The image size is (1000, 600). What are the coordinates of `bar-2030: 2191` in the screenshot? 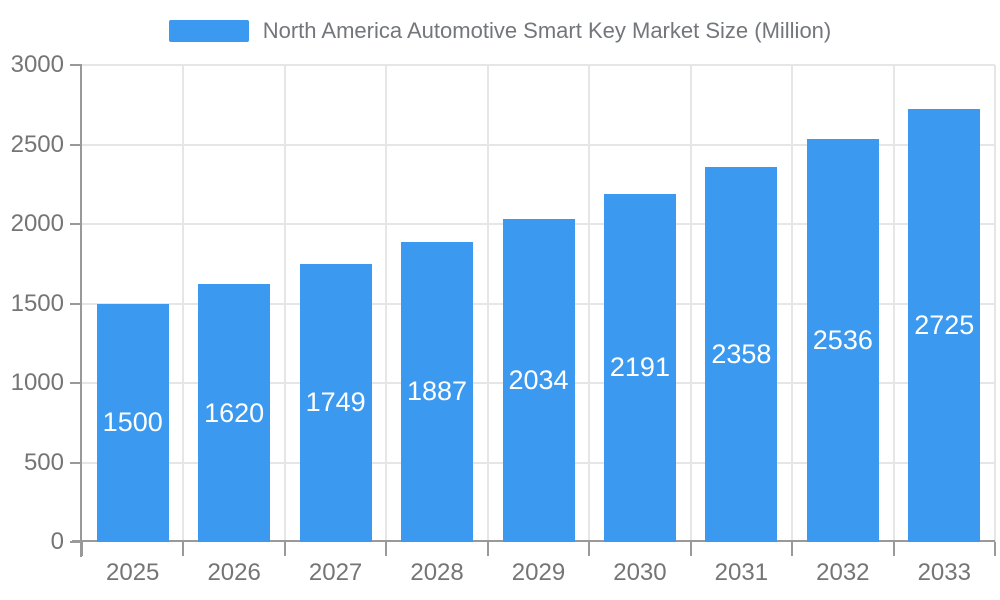 It's located at (639, 367).